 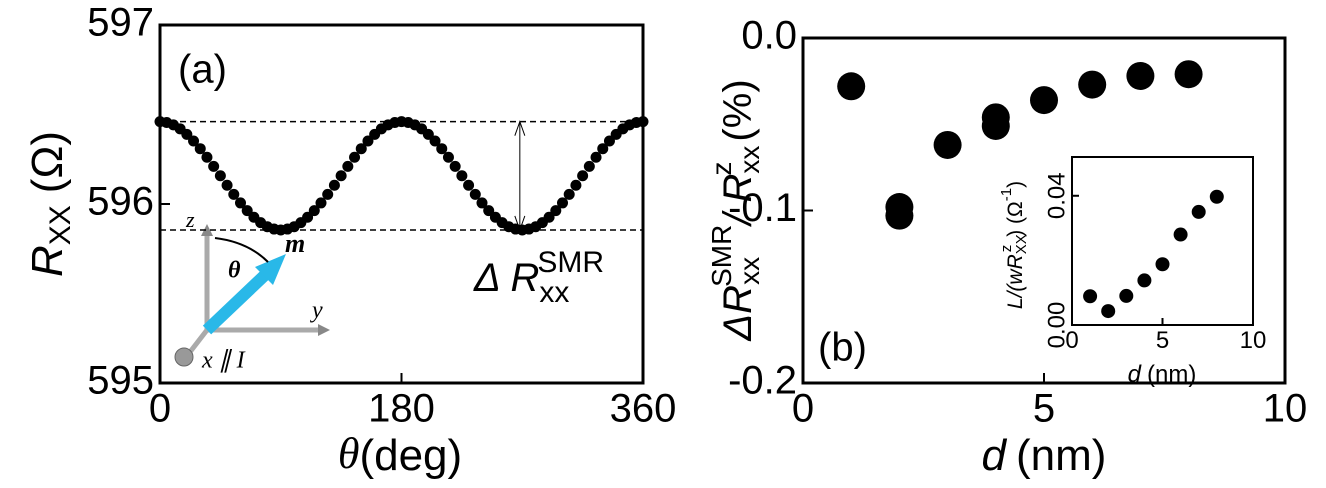 I want to click on y-label-superscript: SMR, so click(x=721, y=256).